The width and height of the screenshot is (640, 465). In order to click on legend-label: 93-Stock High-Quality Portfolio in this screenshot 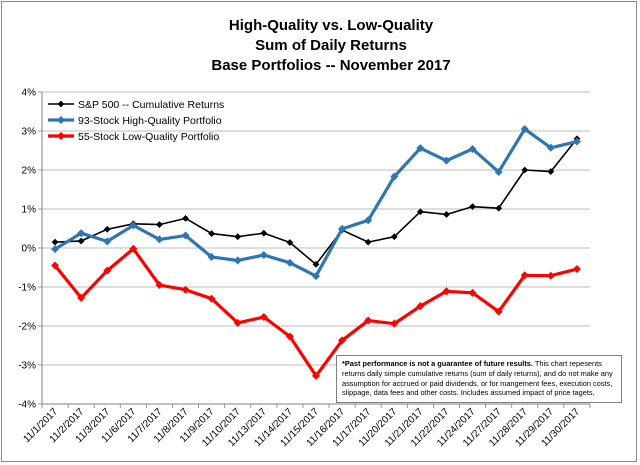, I will do `click(150, 121)`.